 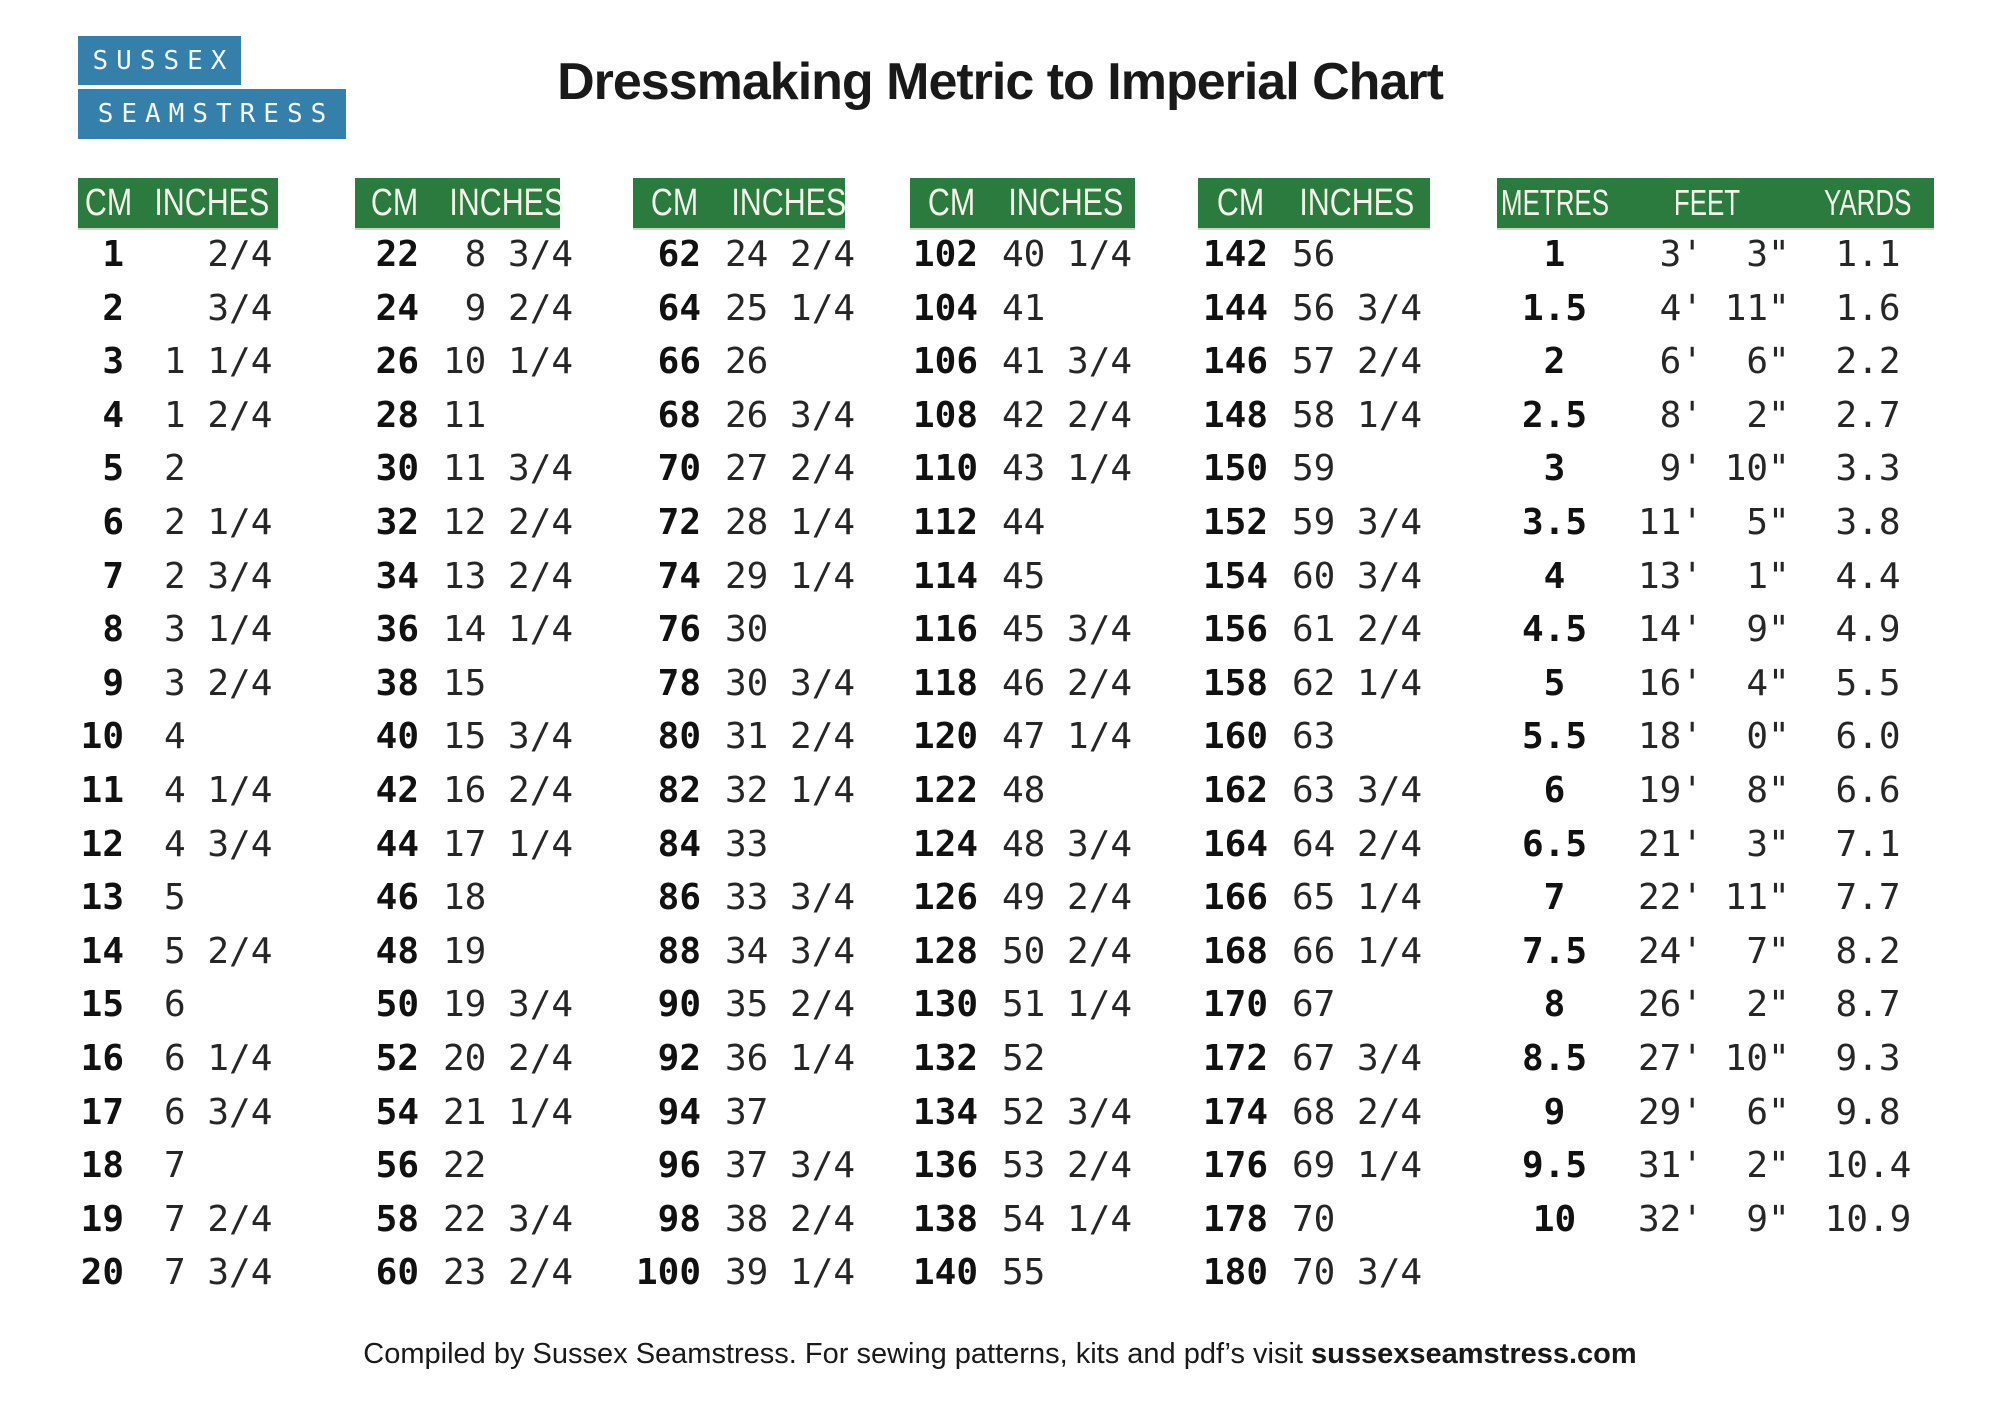 What do you see at coordinates (1067, 683) in the screenshot?
I see `inches-value: 46 2/4` at bounding box center [1067, 683].